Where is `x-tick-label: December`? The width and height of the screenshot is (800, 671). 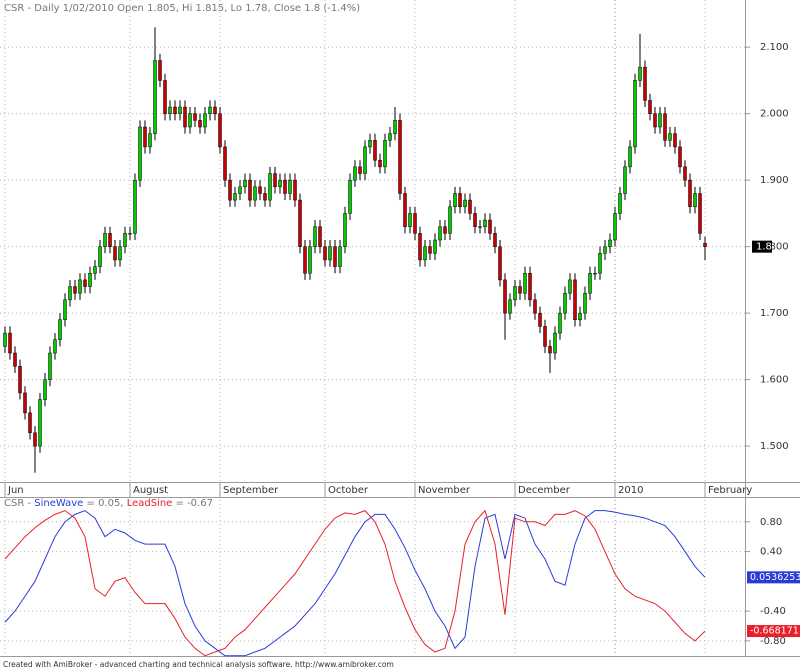 x-tick-label: December is located at coordinates (544, 490).